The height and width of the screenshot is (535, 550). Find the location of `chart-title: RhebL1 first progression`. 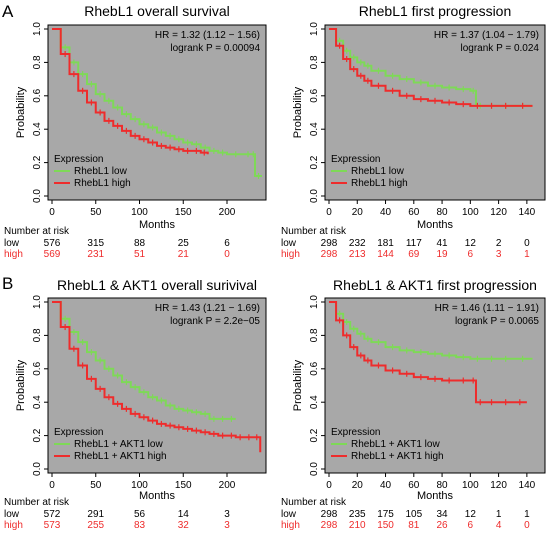

chart-title: RhebL1 first progression is located at coordinates (435, 11).